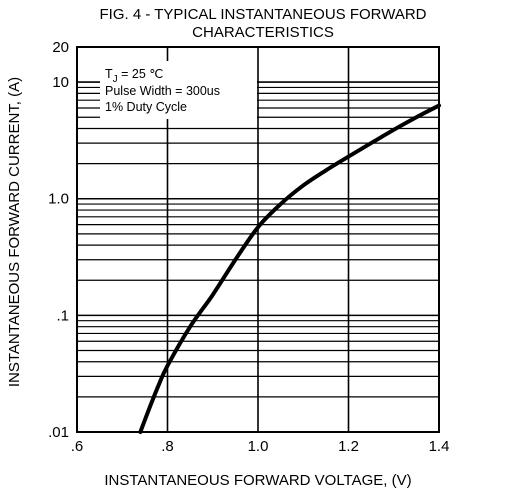 This screenshot has width=506, height=493. Describe the element at coordinates (258, 446) in the screenshot. I see `x-tick-label: 1.0` at that location.